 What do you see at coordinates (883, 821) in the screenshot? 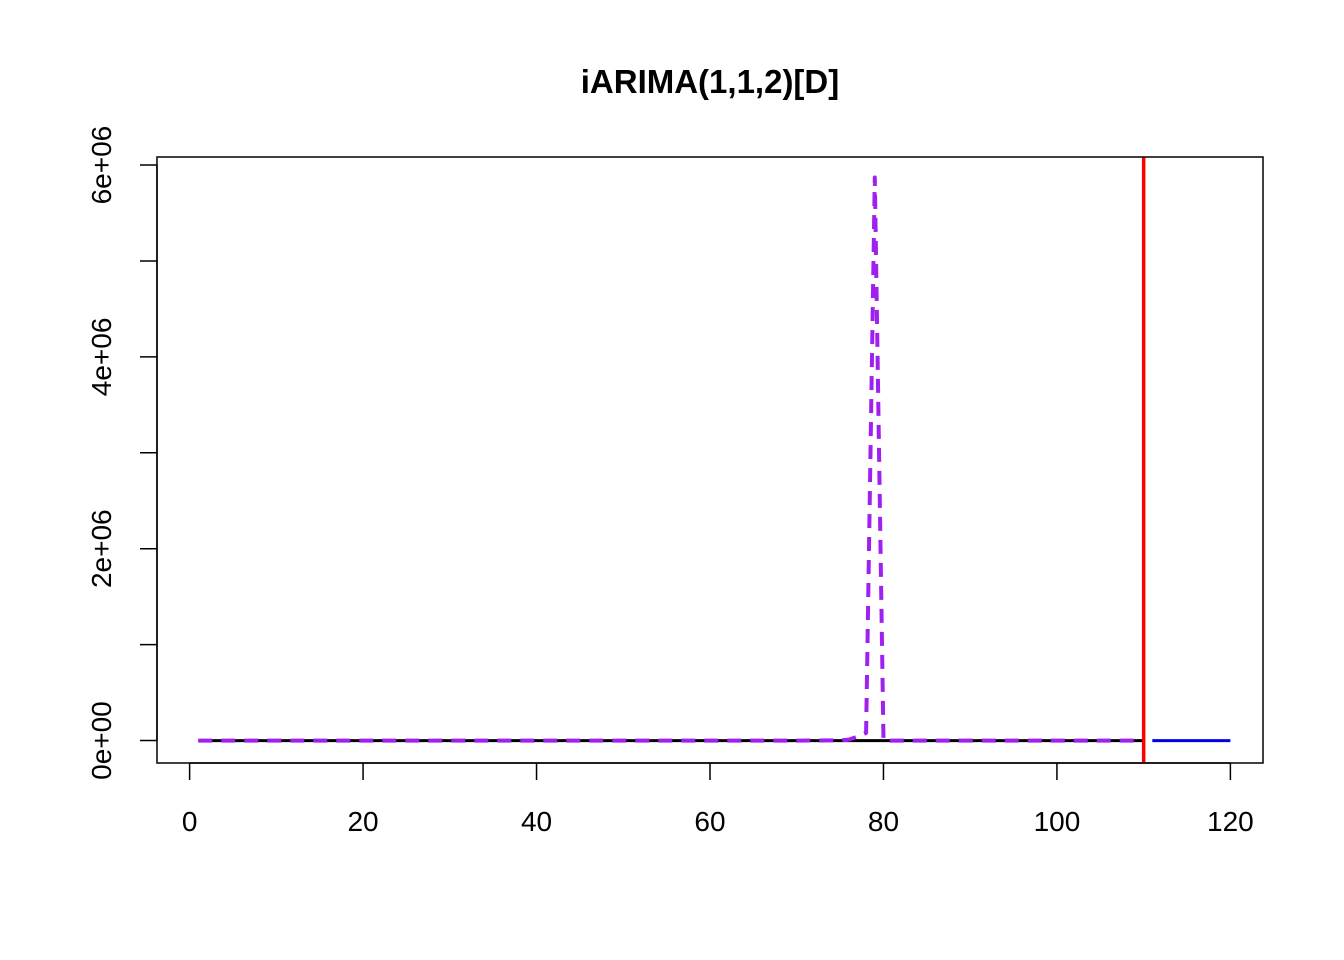
I see `x-tick-label: 80` at bounding box center [883, 821].